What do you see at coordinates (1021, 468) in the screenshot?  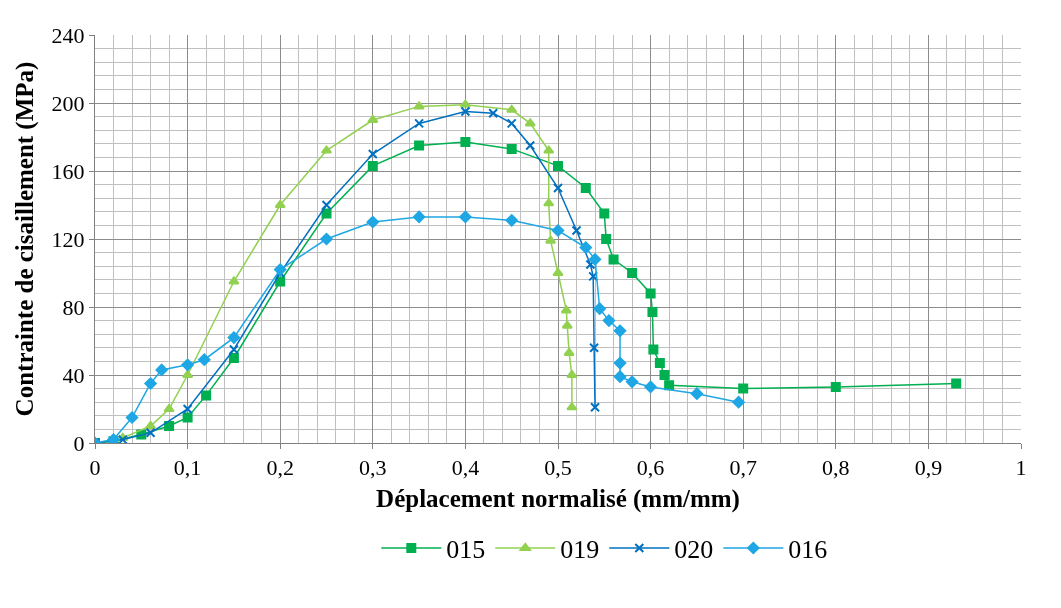 I see `x-tick-label: 1` at bounding box center [1021, 468].